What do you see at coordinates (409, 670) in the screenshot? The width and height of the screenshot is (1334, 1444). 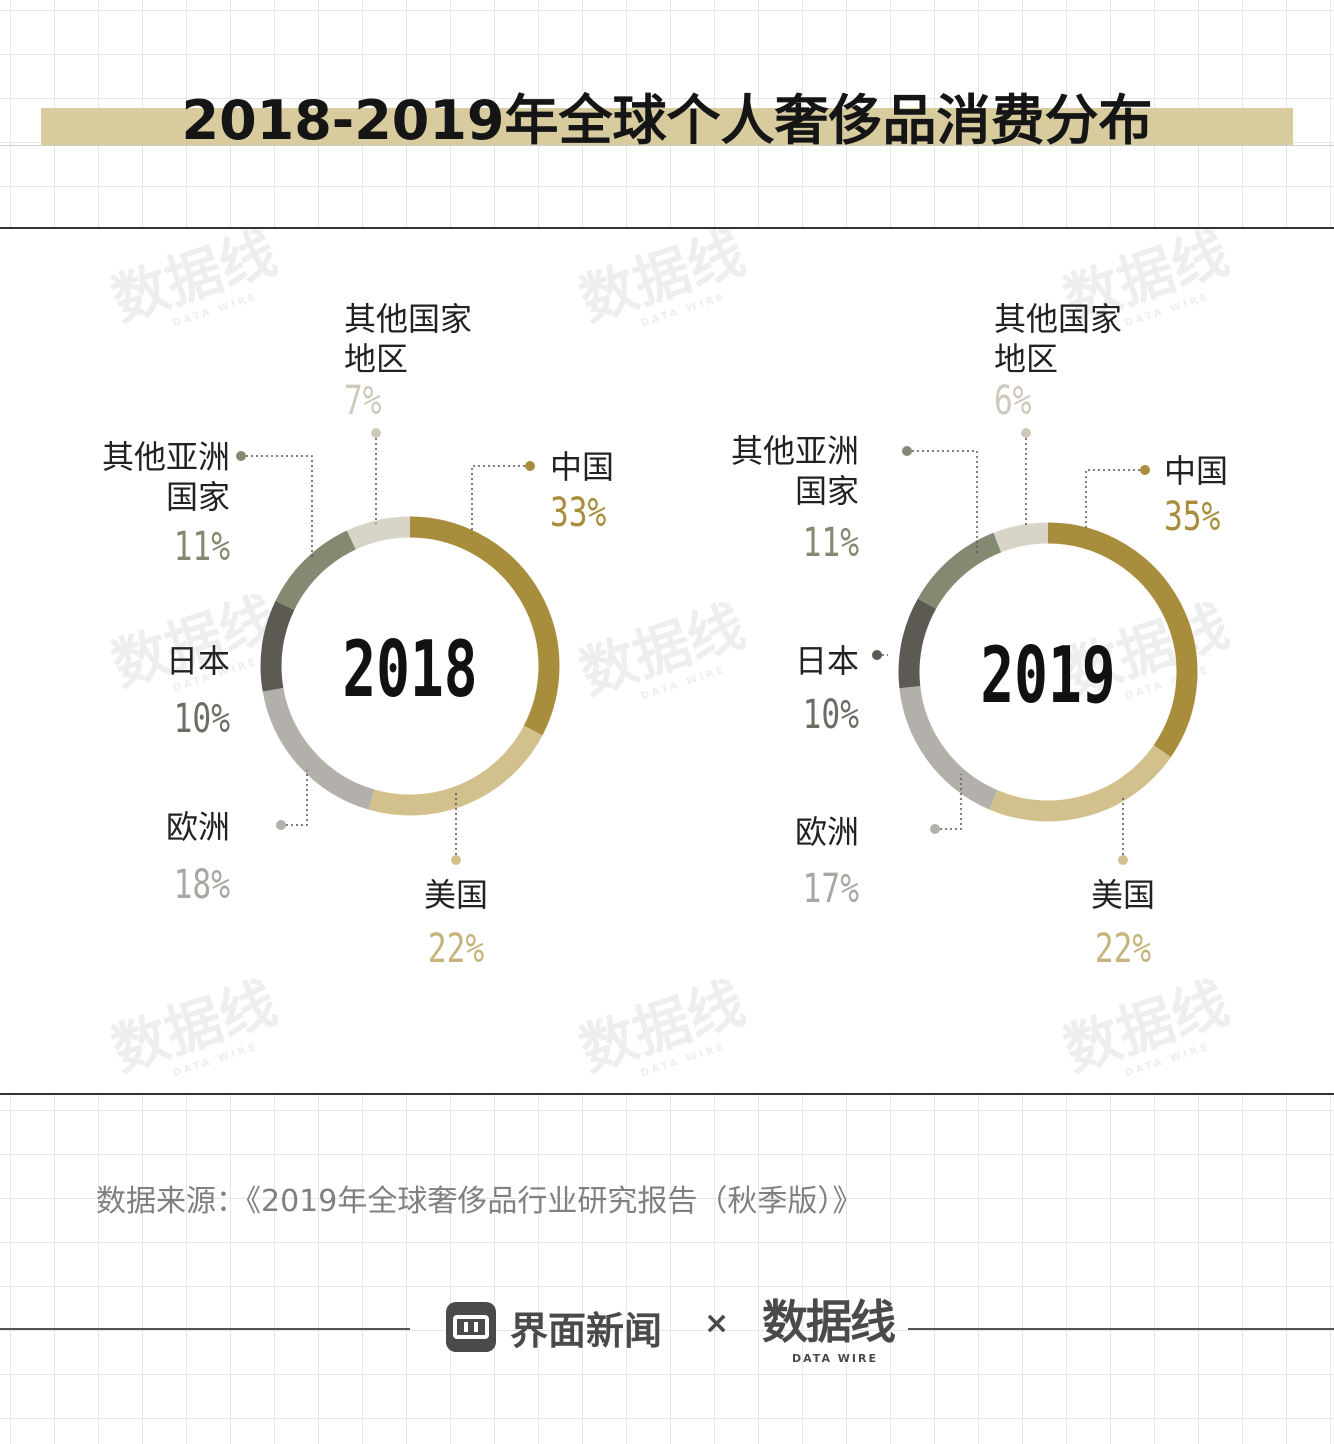 I see `center-year-label: 2018` at bounding box center [409, 670].